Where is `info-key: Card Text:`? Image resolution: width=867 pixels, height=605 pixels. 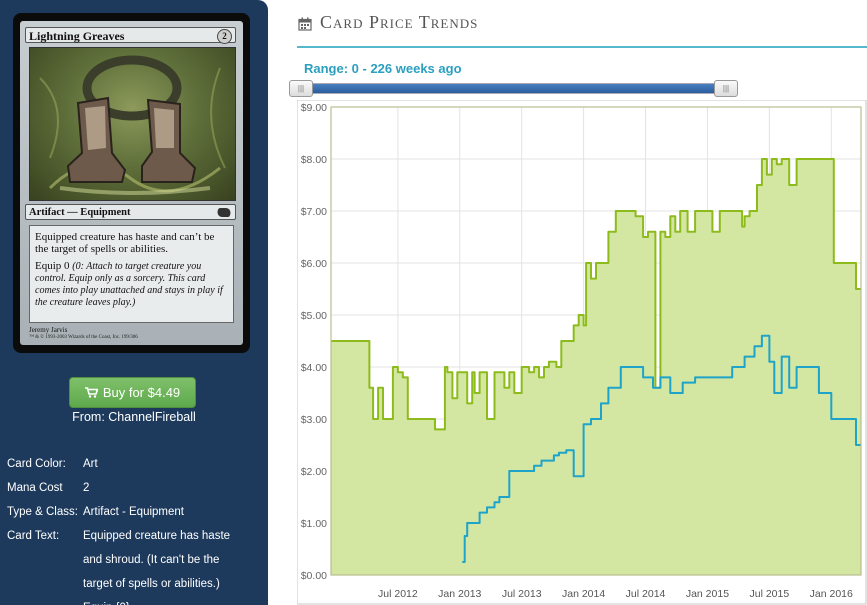 info-key: Card Text: is located at coordinates (33, 536).